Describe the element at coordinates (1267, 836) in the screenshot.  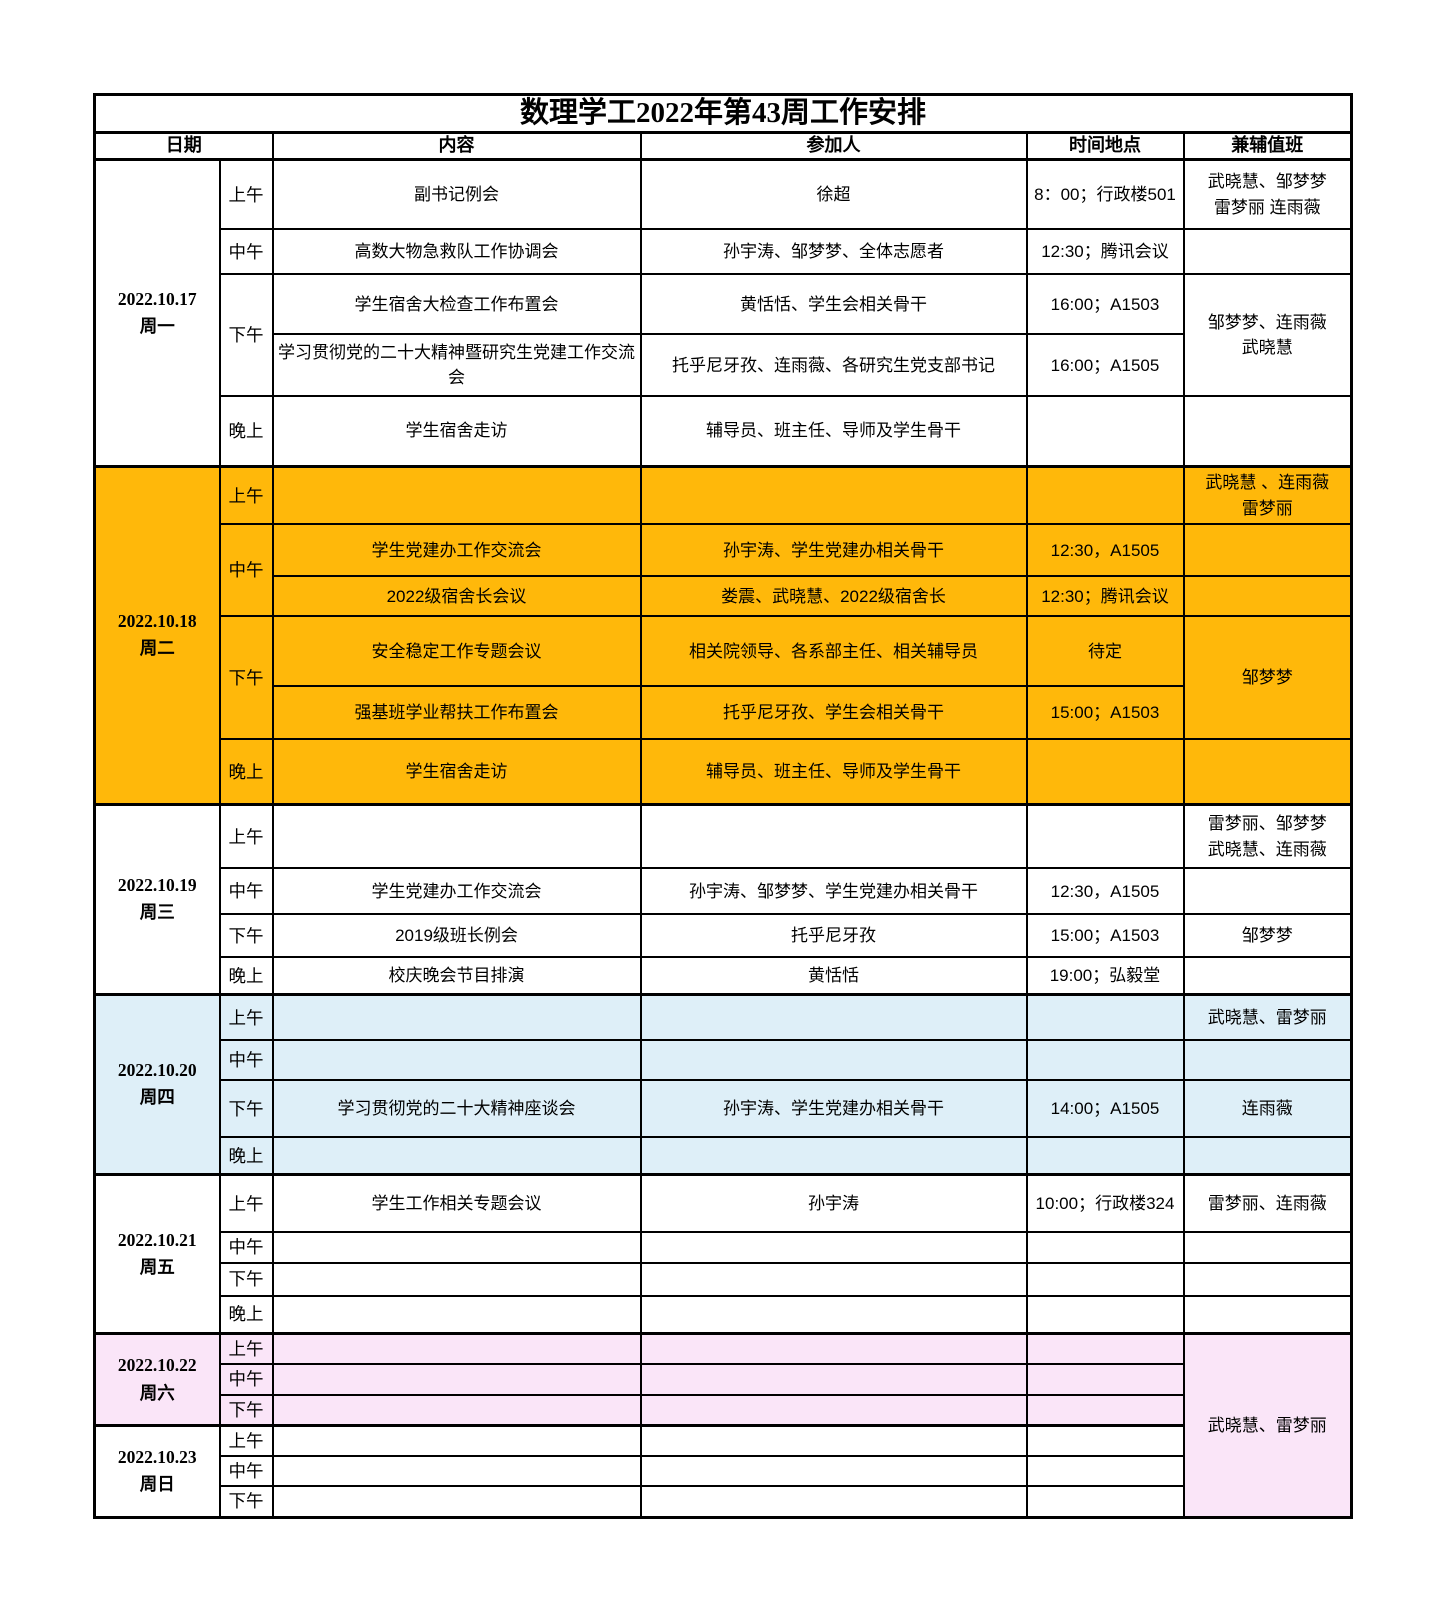
I see `duty-cell: 雷梦丽、邹梦梦 武晓慧、连雨薇` at that location.